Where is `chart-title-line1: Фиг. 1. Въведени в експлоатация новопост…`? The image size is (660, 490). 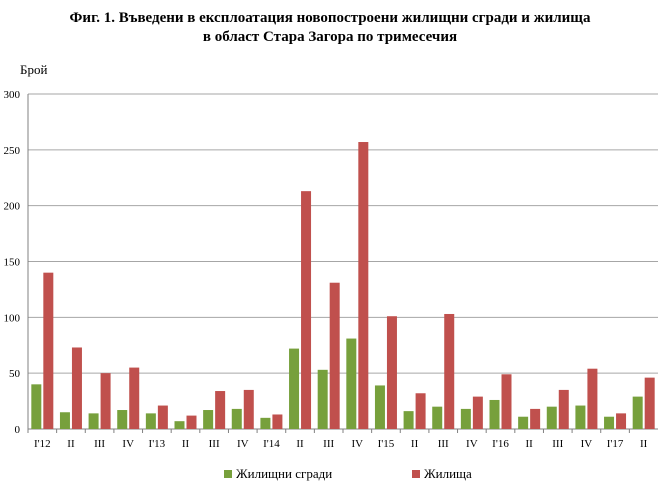
chart-title-line1: Фиг. 1. Въведени в експлоатация новопост… is located at coordinates (330, 18).